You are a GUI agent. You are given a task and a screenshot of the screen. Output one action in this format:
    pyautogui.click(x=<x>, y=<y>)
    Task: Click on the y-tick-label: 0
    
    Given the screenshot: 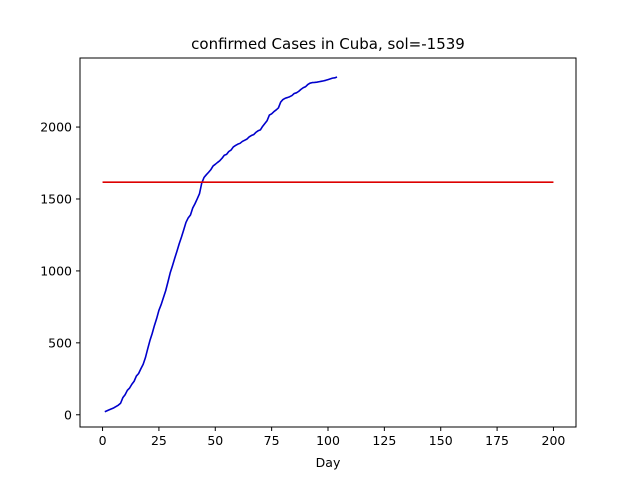 What is the action you would take?
    pyautogui.click(x=68, y=414)
    